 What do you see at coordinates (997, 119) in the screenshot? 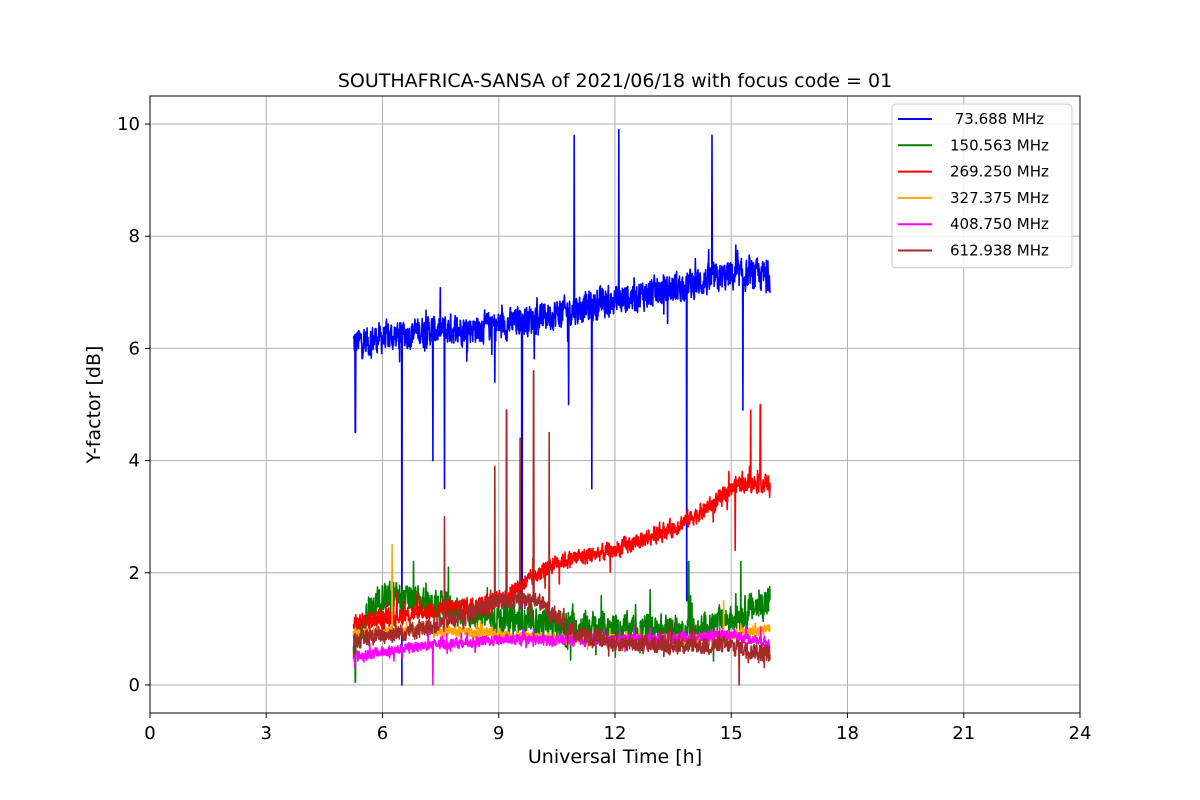
I see `legend-label: 73.688 MHz` at bounding box center [997, 119].